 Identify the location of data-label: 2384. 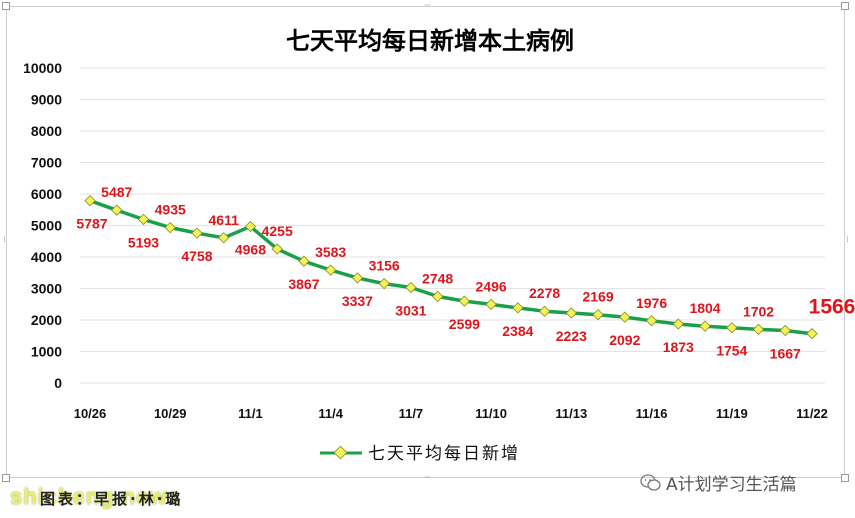
(517, 331).